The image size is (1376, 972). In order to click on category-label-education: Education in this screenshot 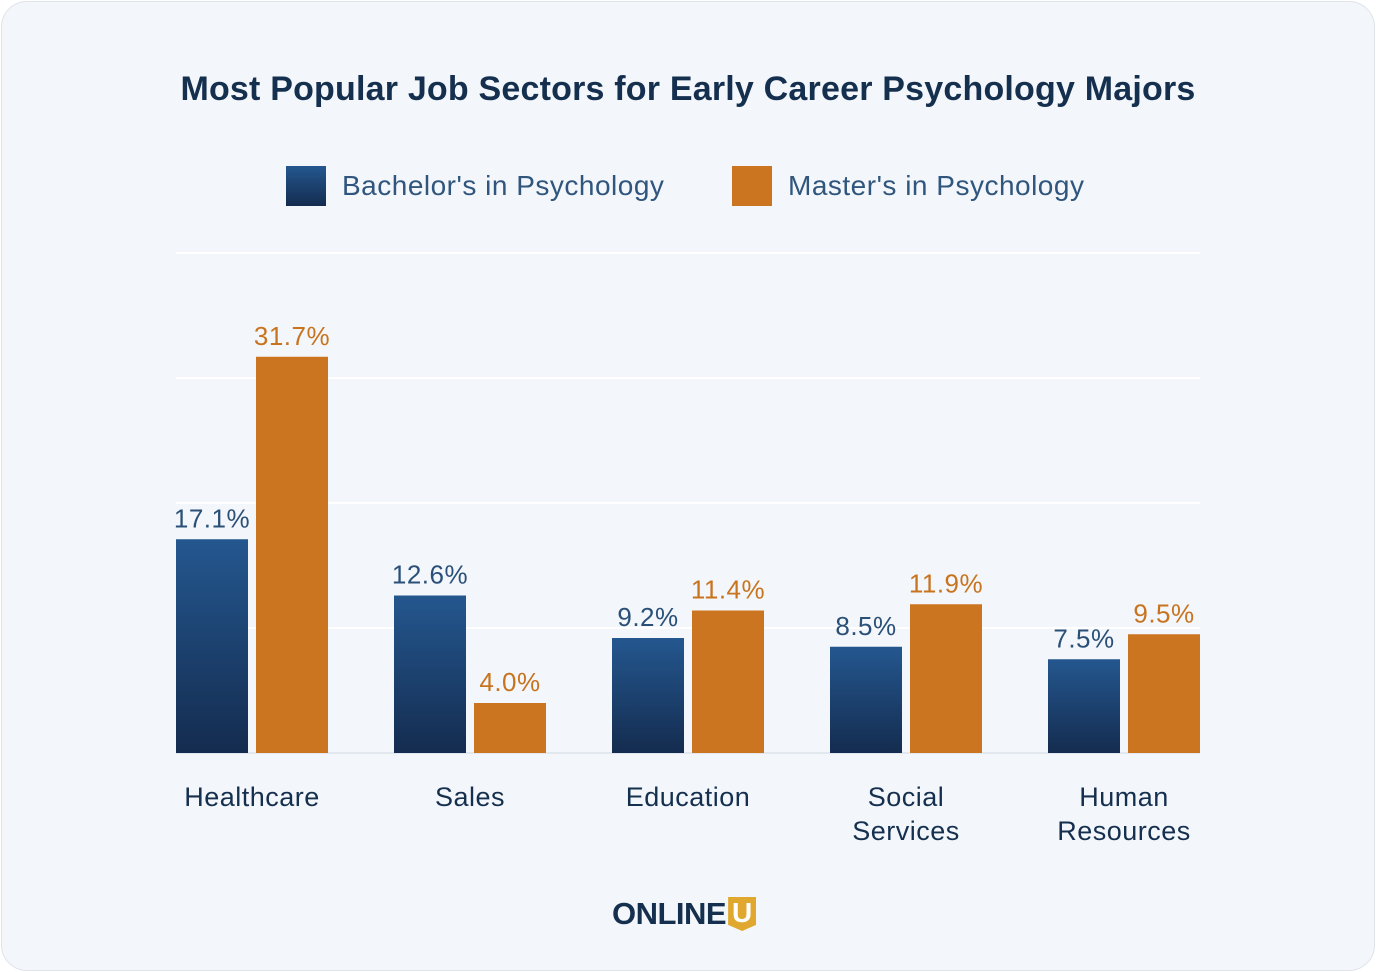, I will do `click(688, 797)`.